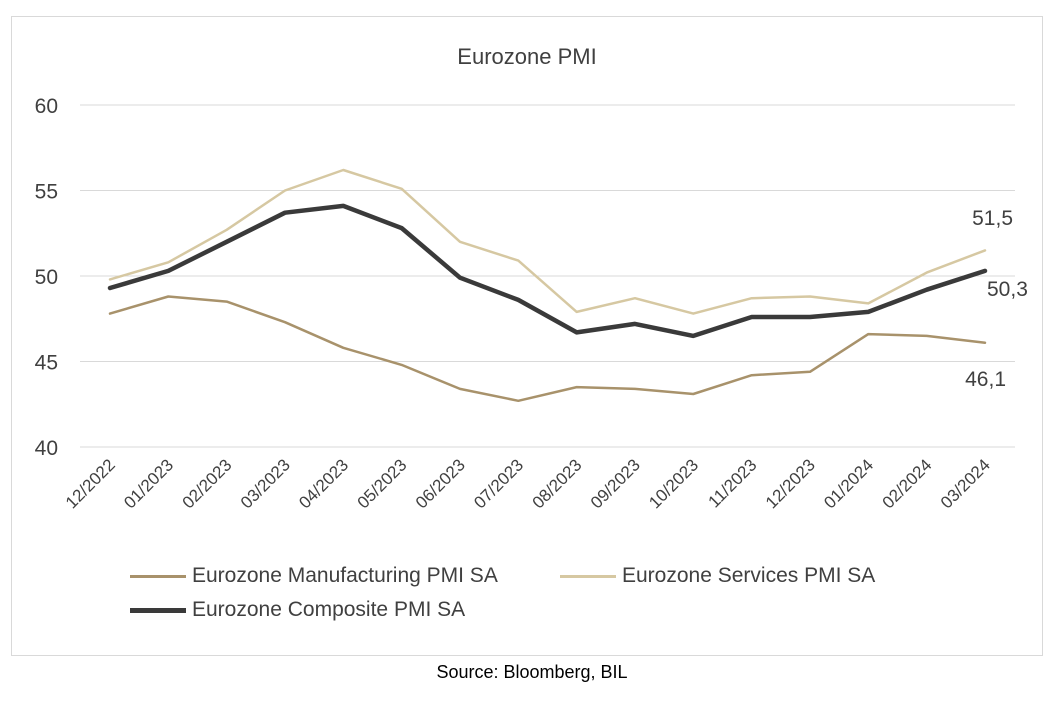 The width and height of the screenshot is (1064, 701). Describe the element at coordinates (46, 363) in the screenshot. I see `y-tick-label: 45` at that location.